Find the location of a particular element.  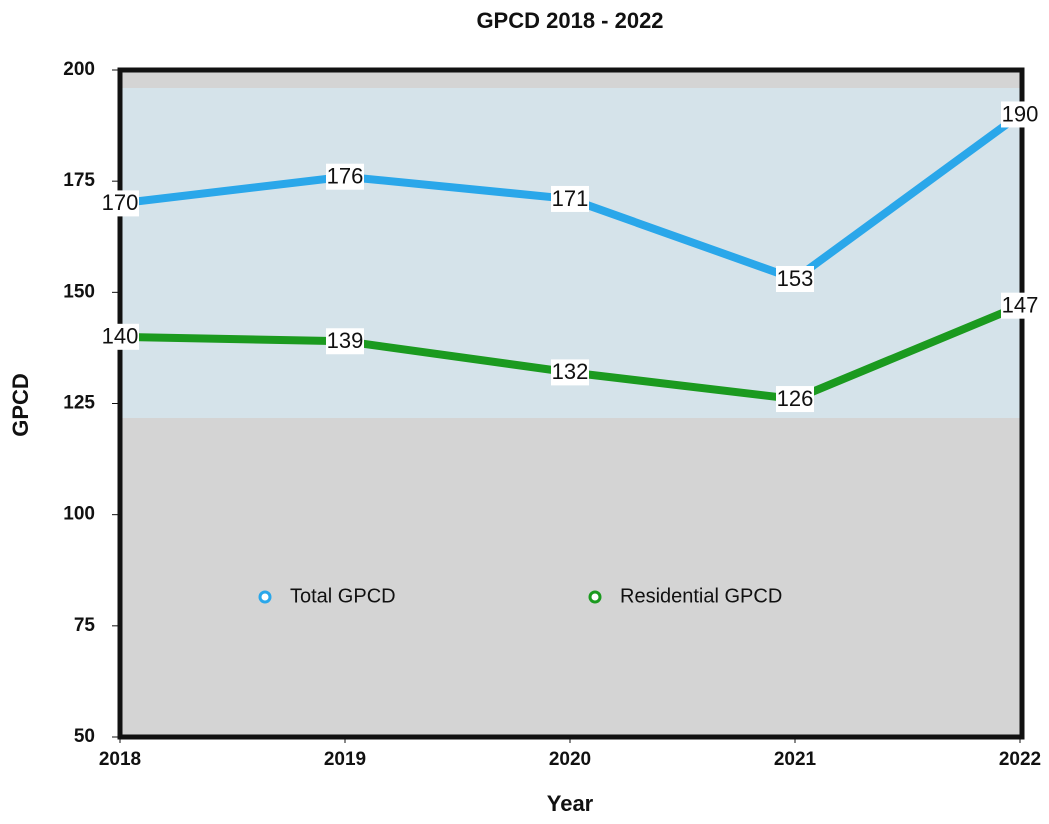

chart-title: GPCD 2018 - 2022 is located at coordinates (569, 20).